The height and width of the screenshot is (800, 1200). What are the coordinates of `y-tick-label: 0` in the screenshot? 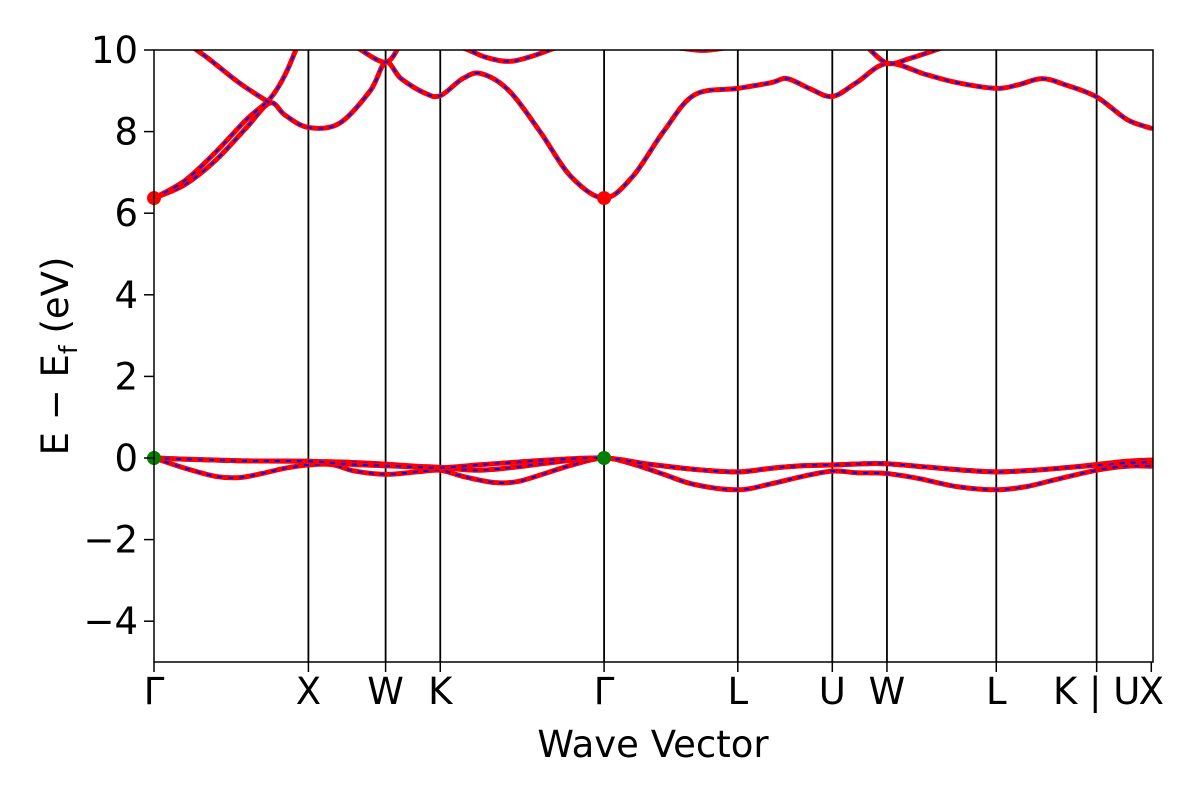 It's located at (126, 458).